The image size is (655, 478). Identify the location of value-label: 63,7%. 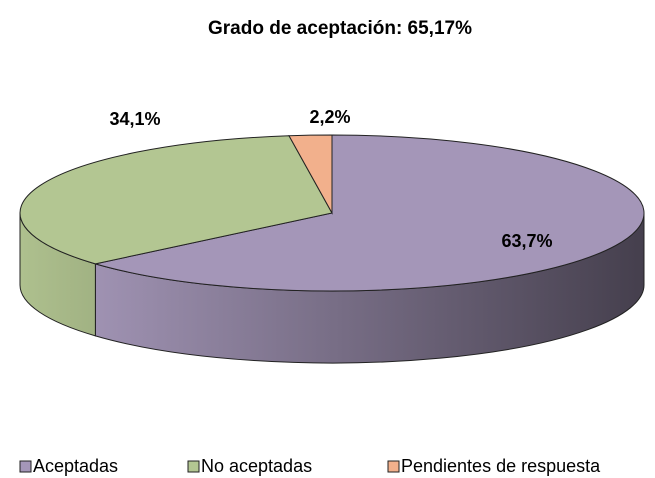
(526, 241).